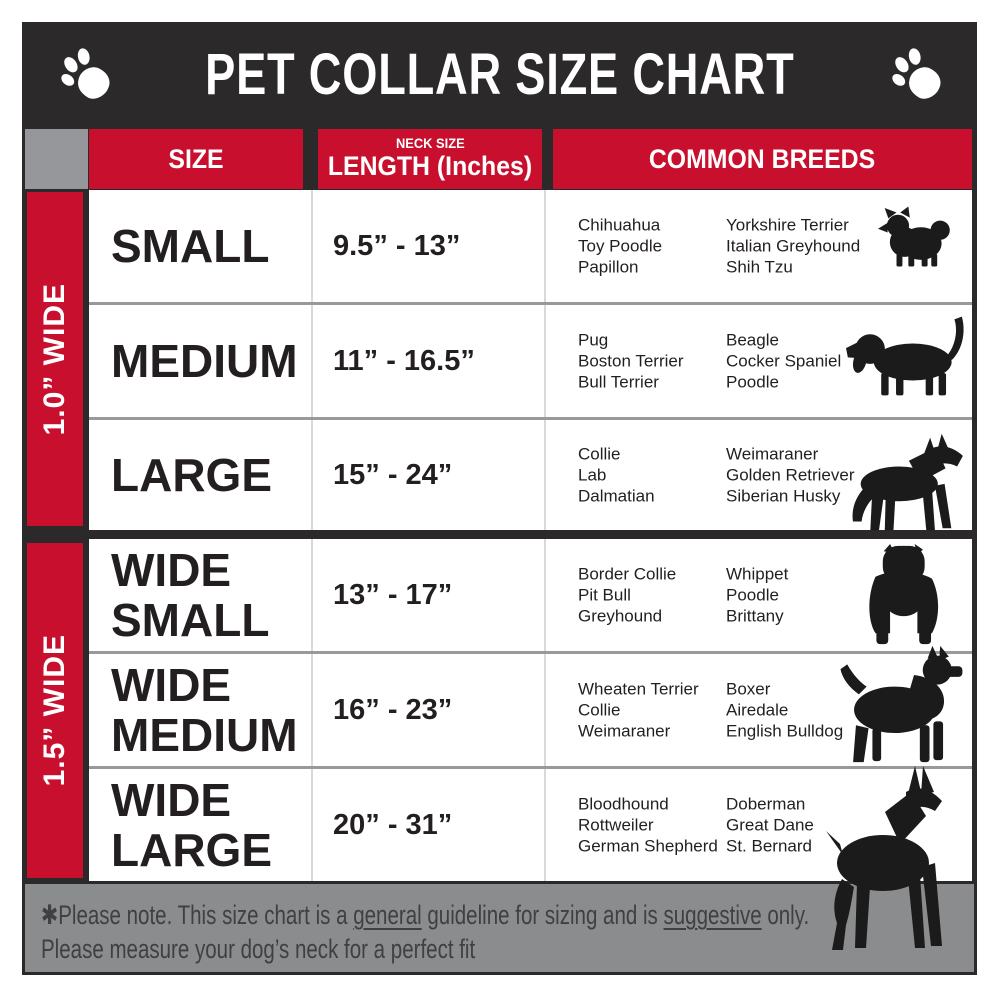 The height and width of the screenshot is (1000, 1000). I want to click on size-label: WIDE LARGE, so click(191, 825).